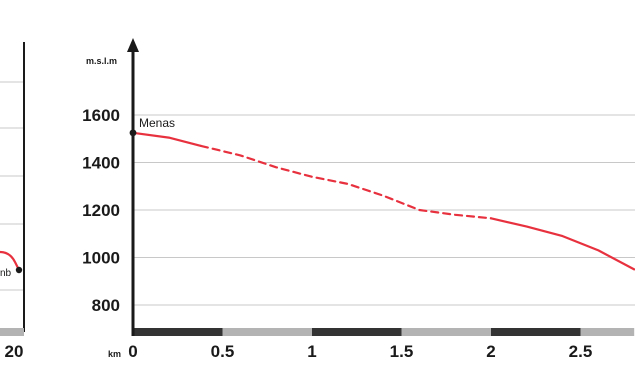 The image size is (635, 390). I want to click on x-tick-label: 1, so click(311, 351).